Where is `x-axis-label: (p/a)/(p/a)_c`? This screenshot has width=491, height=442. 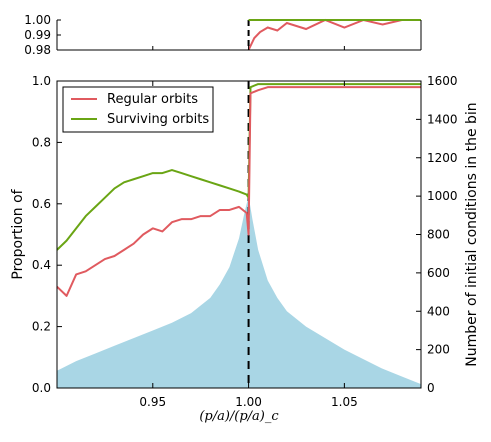 x-axis-label: (p/a)/(p/a)_c is located at coordinates (239, 416).